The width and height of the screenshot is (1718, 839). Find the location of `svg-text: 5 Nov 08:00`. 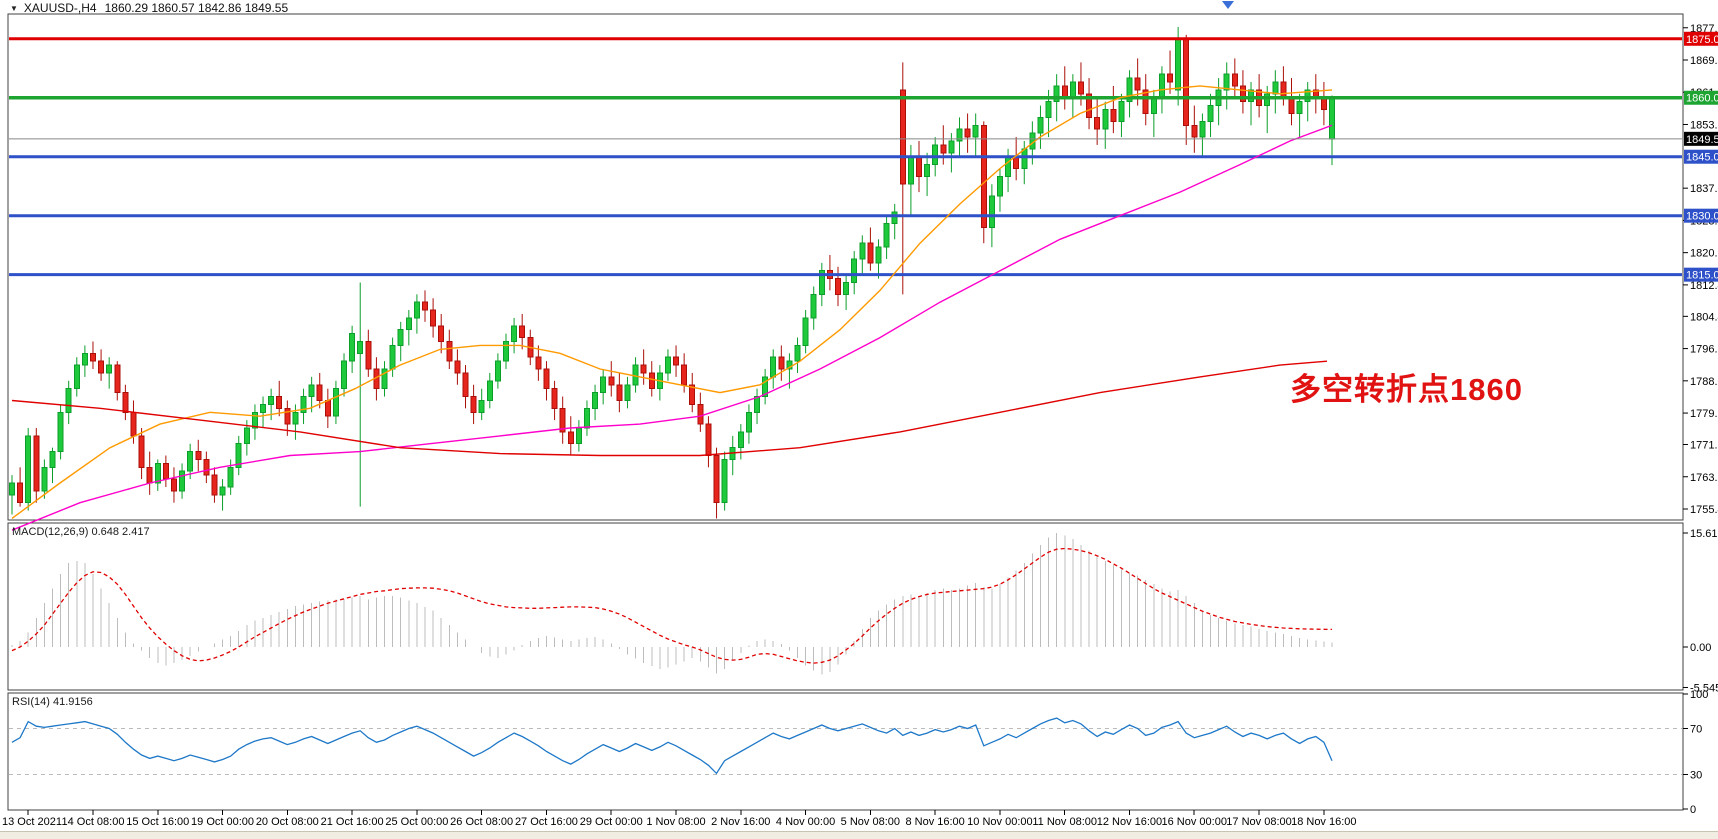

svg-text: 5 Nov 08:00 is located at coordinates (870, 822).